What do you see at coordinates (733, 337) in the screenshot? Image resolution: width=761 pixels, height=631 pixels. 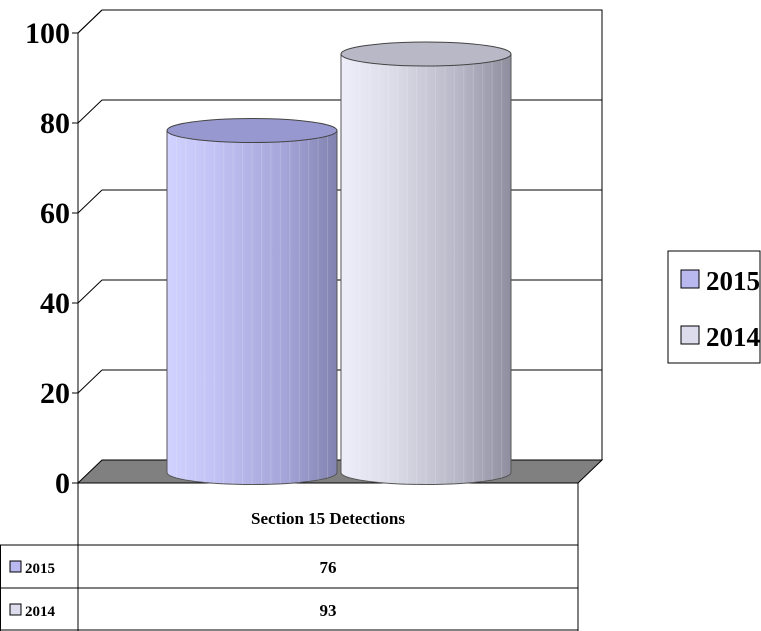 I see `legend-label: 2014` at bounding box center [733, 337].